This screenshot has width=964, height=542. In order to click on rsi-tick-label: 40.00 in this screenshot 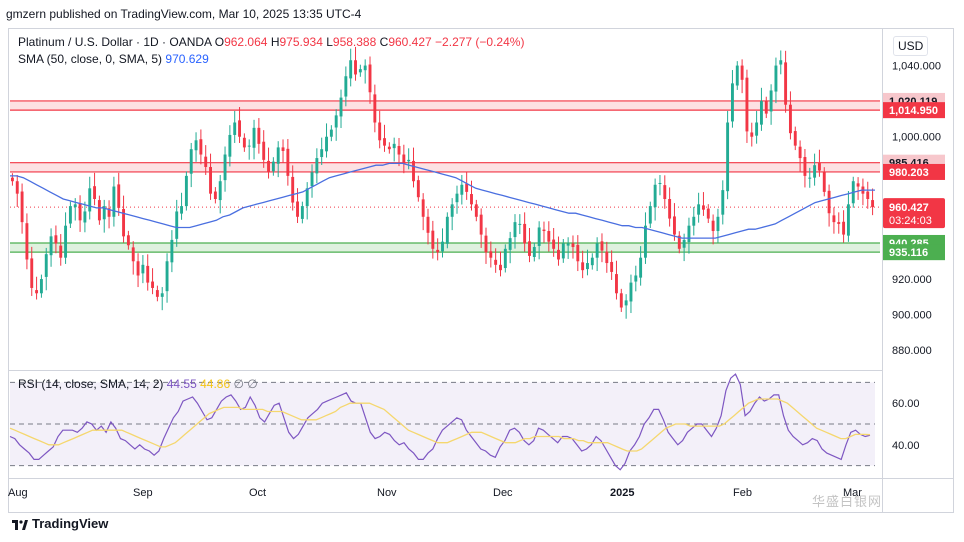, I will do `click(906, 446)`.